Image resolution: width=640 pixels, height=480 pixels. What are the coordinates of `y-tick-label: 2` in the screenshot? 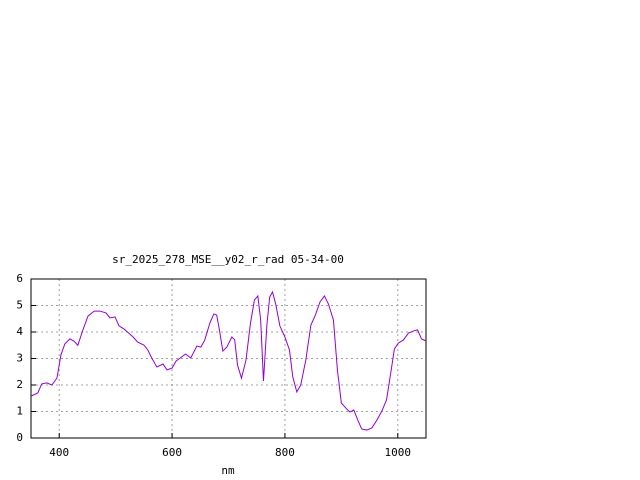 It's located at (19, 384).